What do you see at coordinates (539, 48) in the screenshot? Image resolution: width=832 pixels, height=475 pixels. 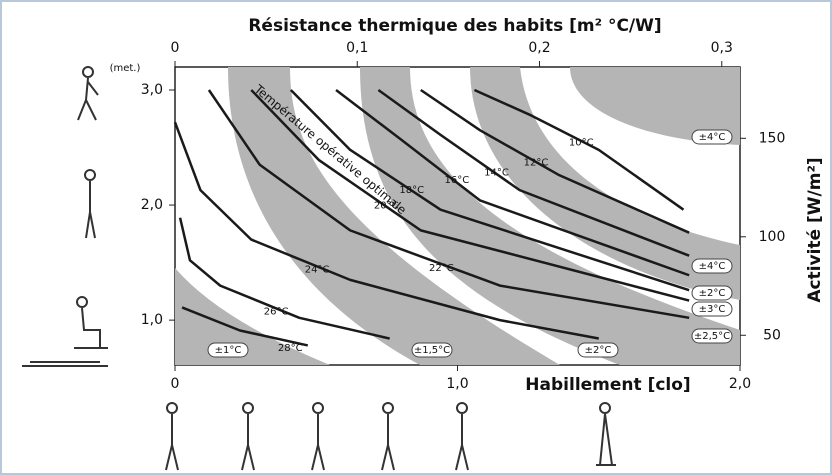 I see `x2-tick-label: 0,2` at bounding box center [539, 48].